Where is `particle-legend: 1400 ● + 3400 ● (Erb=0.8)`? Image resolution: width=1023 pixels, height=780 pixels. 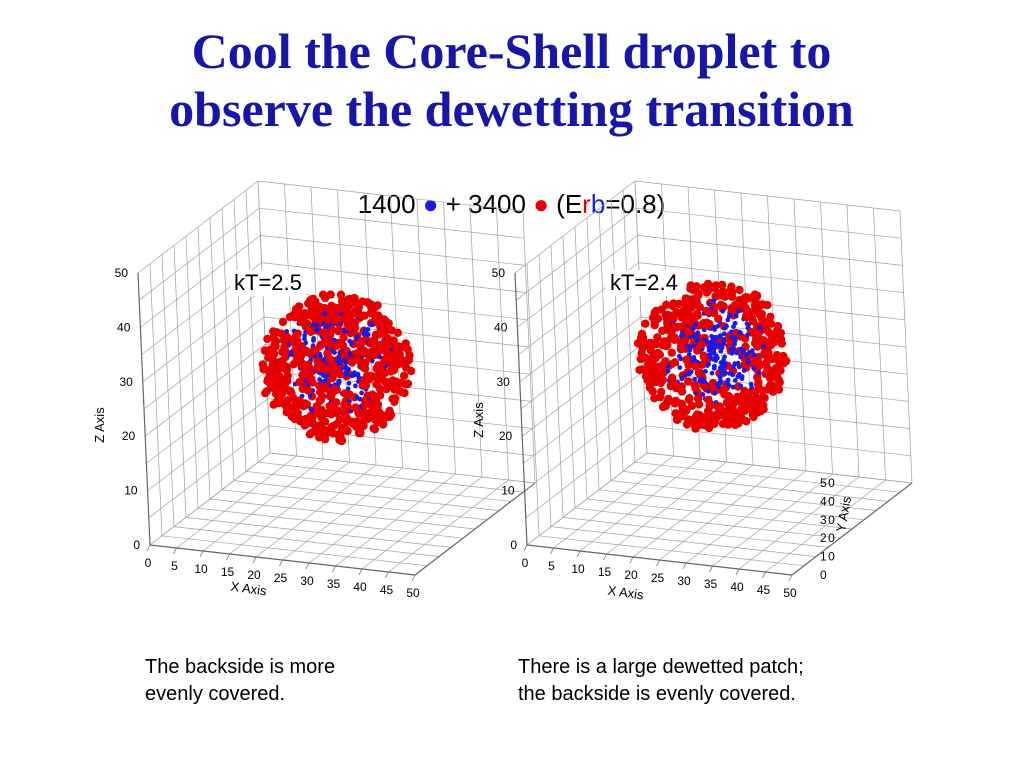
particle-legend: 1400 ● + 3400 ● (Erb=0.8) is located at coordinates (511, 204).